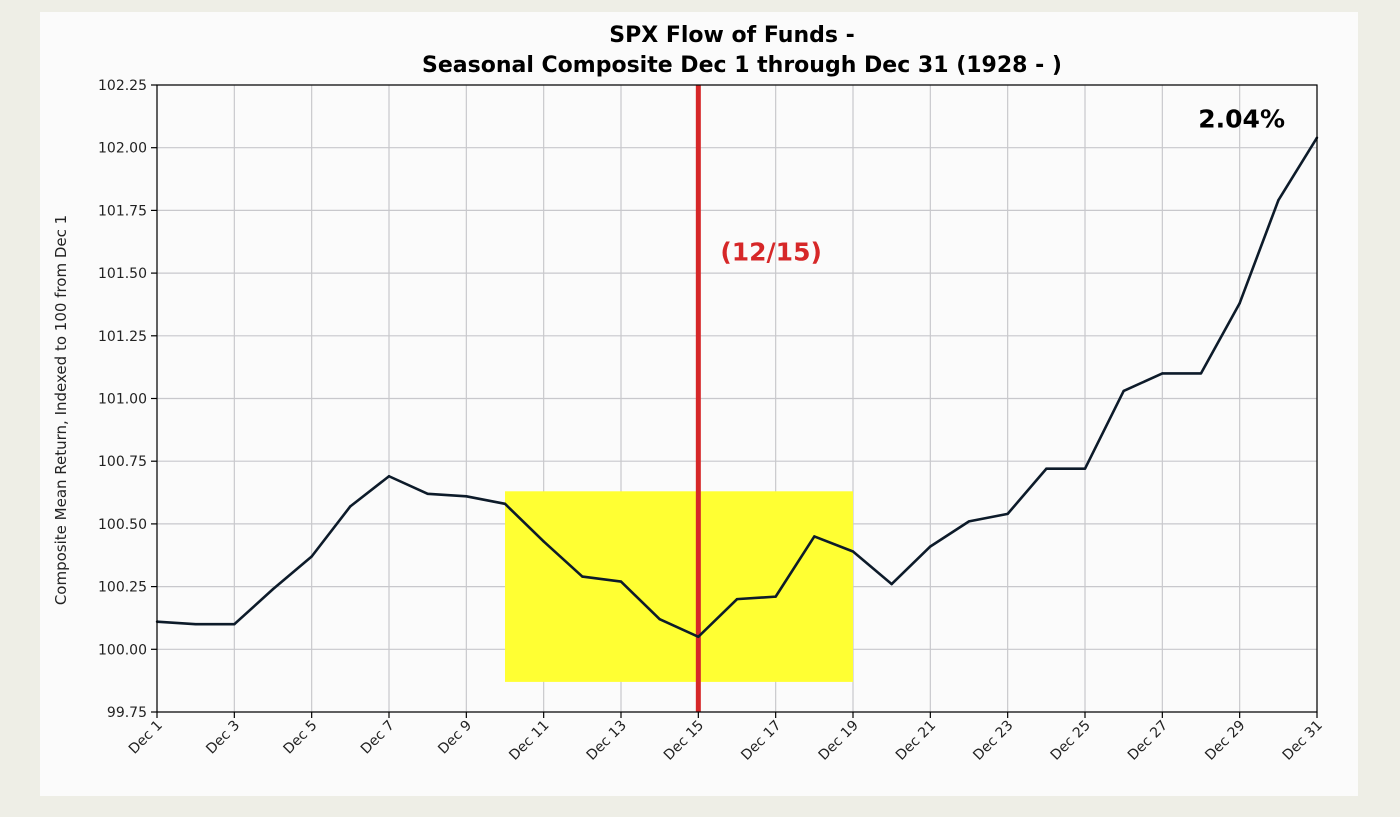 Image resolution: width=1400 pixels, height=817 pixels. What do you see at coordinates (732, 35) in the screenshot?
I see `chart-title: SPX Flow of Funds -` at bounding box center [732, 35].